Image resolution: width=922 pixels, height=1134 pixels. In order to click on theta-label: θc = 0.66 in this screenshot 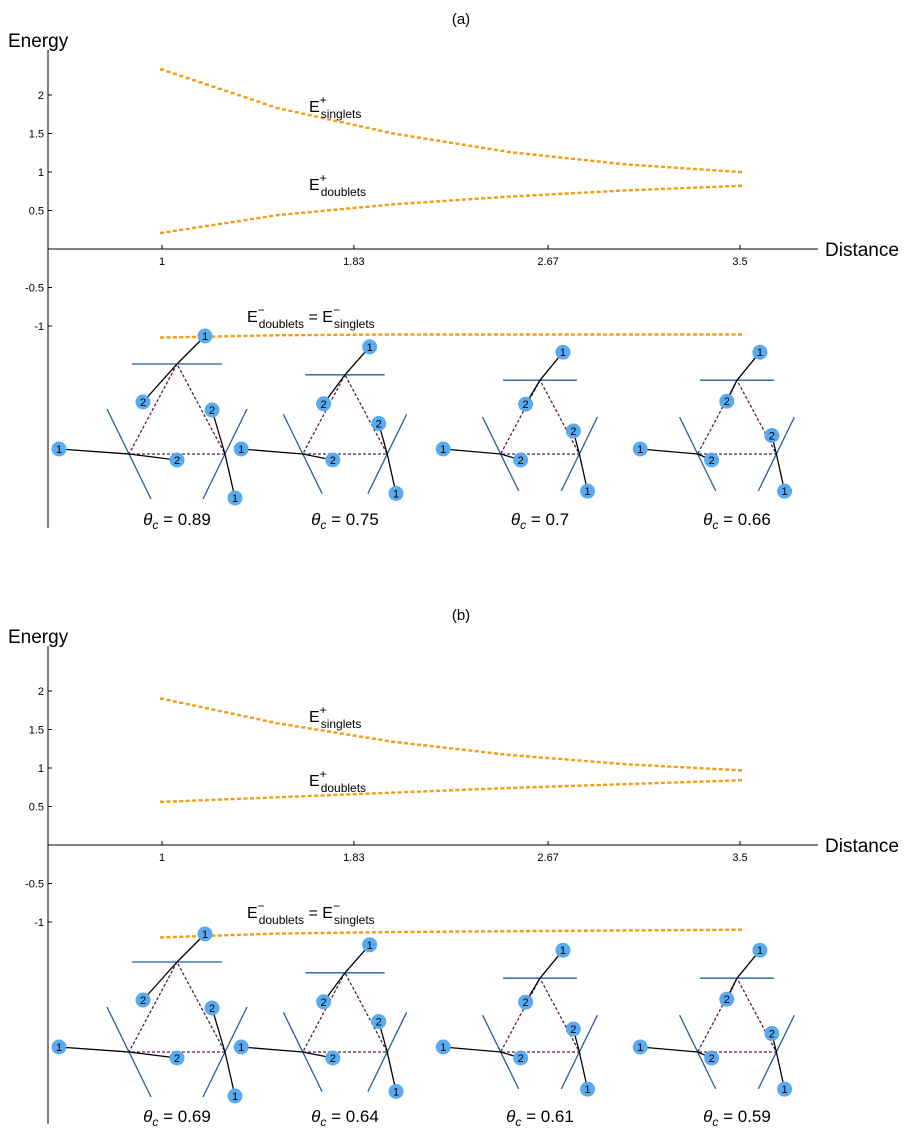, I will do `click(737, 521)`.